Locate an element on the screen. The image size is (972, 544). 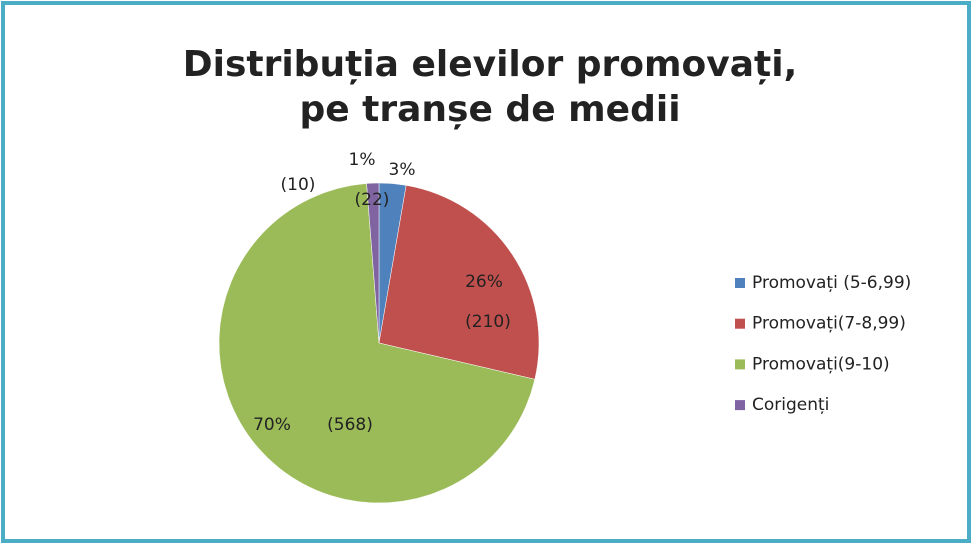
legend-label: Promovați(7-8,99) is located at coordinates (829, 324).